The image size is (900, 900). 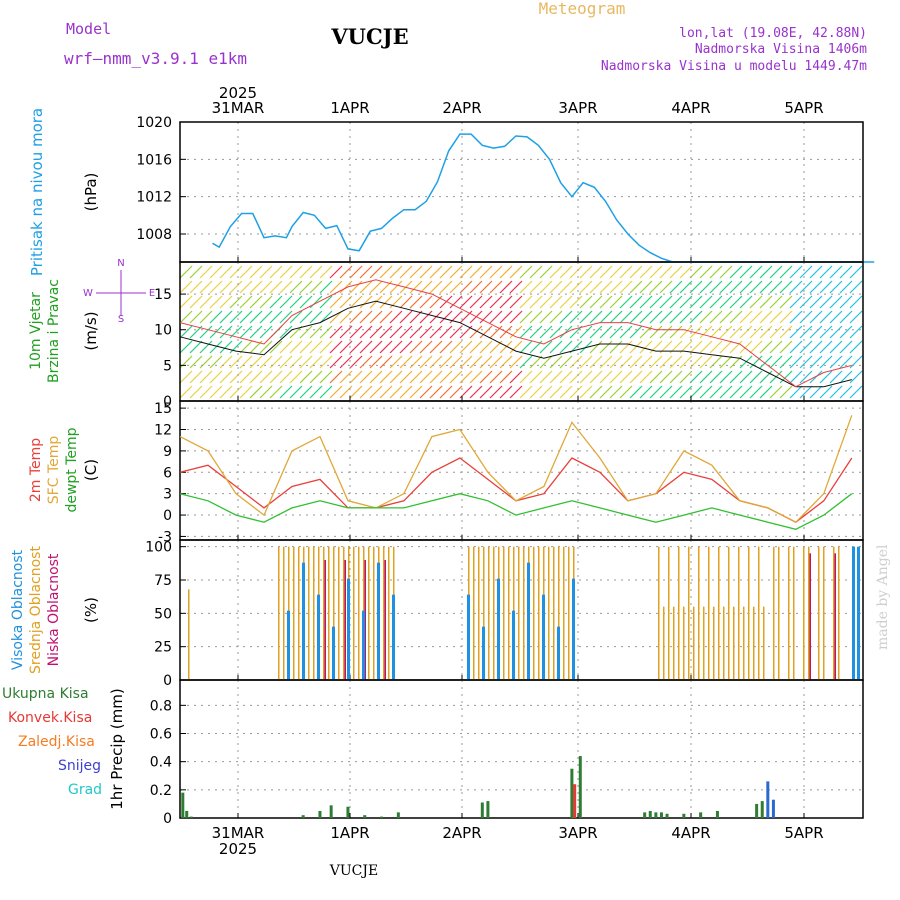 I want to click on top-date-label: 4APR, so click(x=690, y=108).